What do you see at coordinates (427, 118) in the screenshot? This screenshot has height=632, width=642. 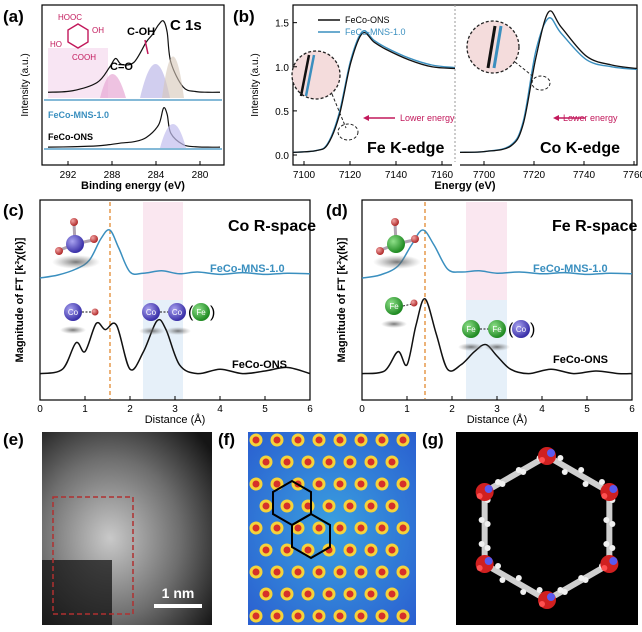 I see `panel-b-annot-left: Lower energy` at bounding box center [427, 118].